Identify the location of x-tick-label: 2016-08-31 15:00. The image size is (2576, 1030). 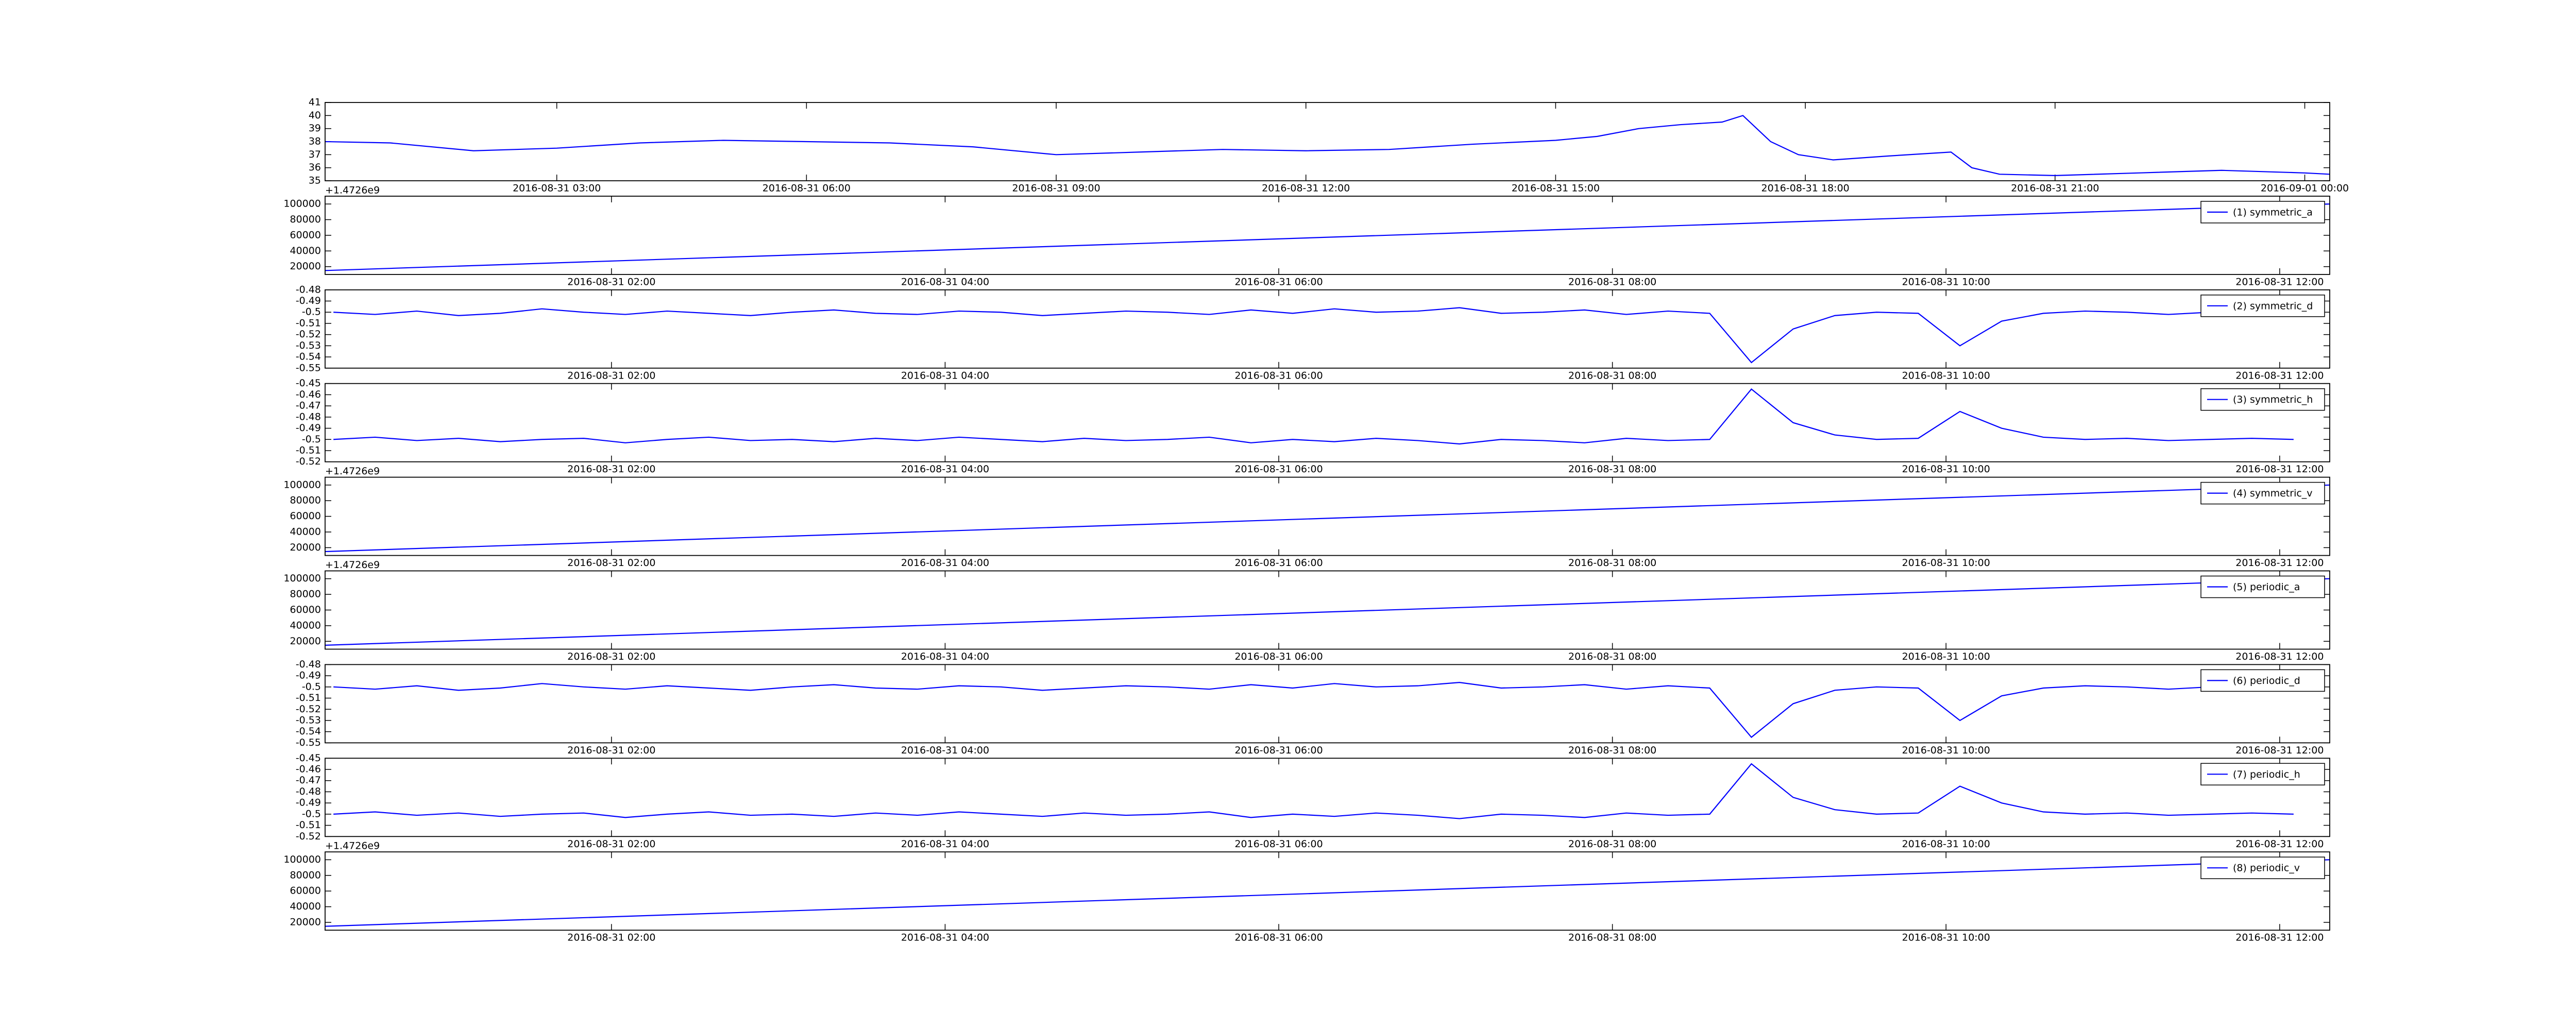
(1556, 189).